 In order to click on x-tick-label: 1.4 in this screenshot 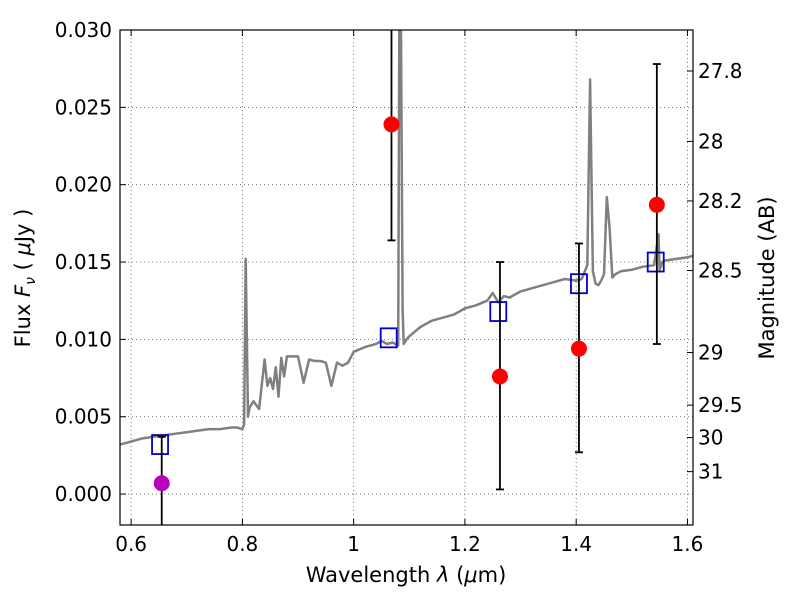, I will do `click(576, 544)`.